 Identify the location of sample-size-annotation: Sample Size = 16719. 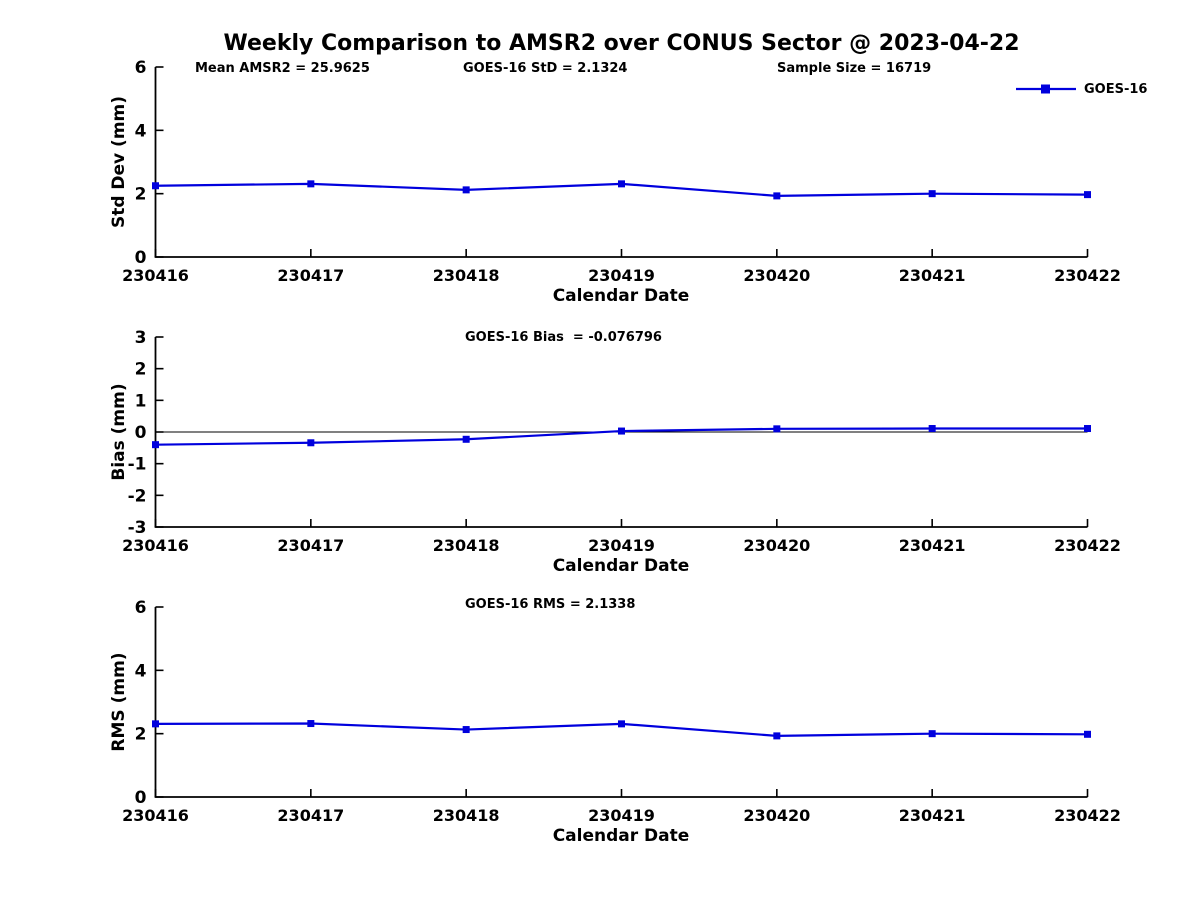
(854, 68).